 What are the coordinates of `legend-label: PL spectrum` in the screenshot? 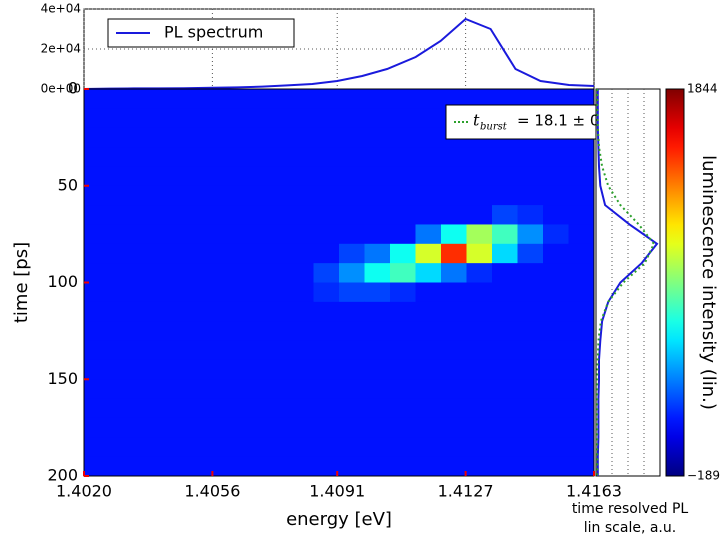 It's located at (213, 32).